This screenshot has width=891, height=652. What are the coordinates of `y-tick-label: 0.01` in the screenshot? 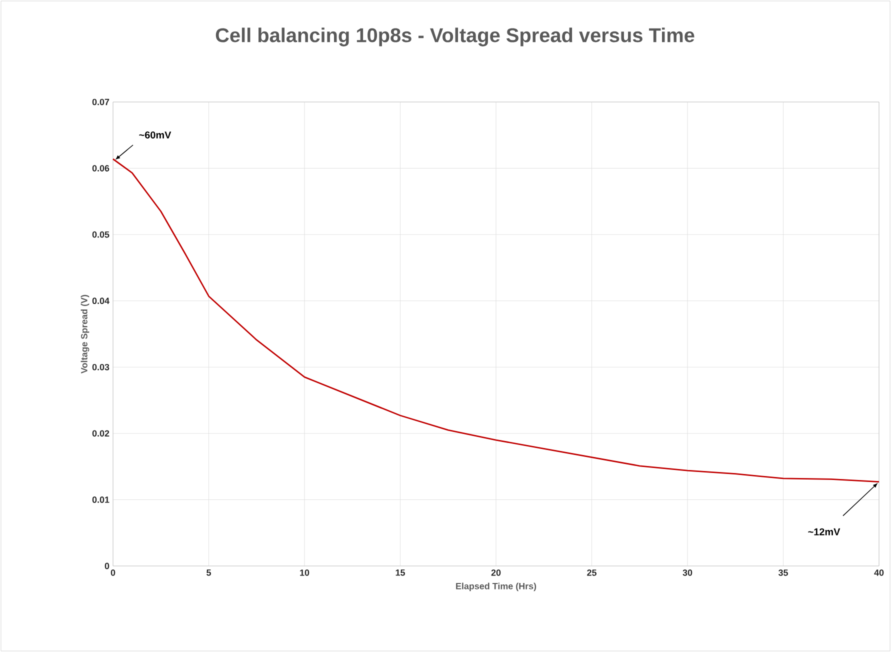 It's located at (101, 499).